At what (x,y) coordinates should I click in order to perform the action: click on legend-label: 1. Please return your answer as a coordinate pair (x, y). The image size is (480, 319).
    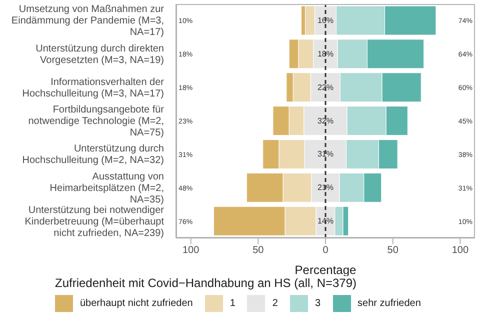
    Looking at the image, I should click on (233, 303).